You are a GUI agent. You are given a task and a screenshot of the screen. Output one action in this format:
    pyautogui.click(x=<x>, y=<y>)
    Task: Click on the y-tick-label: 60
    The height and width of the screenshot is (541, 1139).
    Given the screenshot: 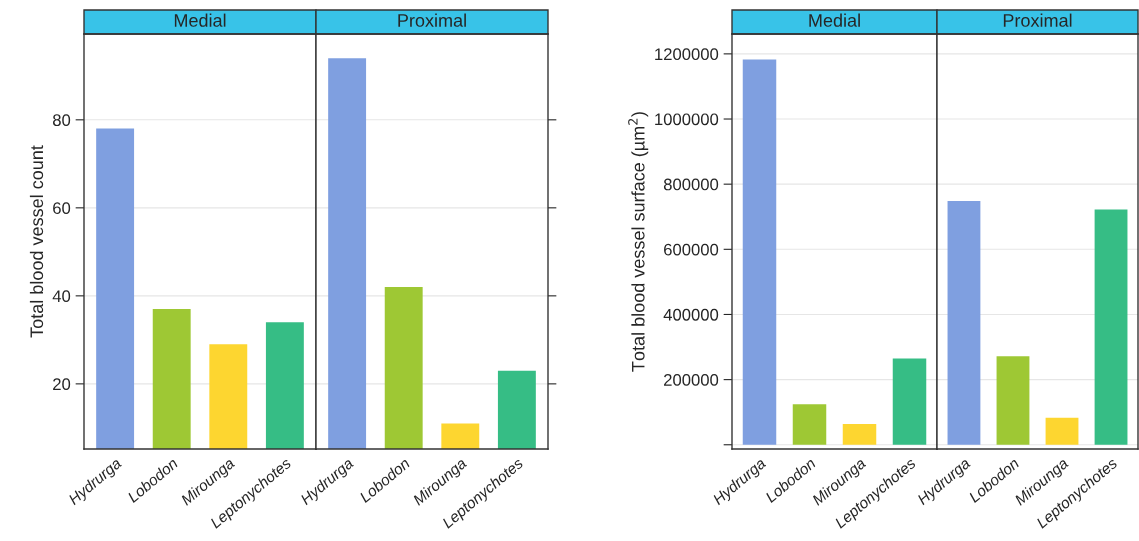 What is the action you would take?
    pyautogui.click(x=62, y=208)
    